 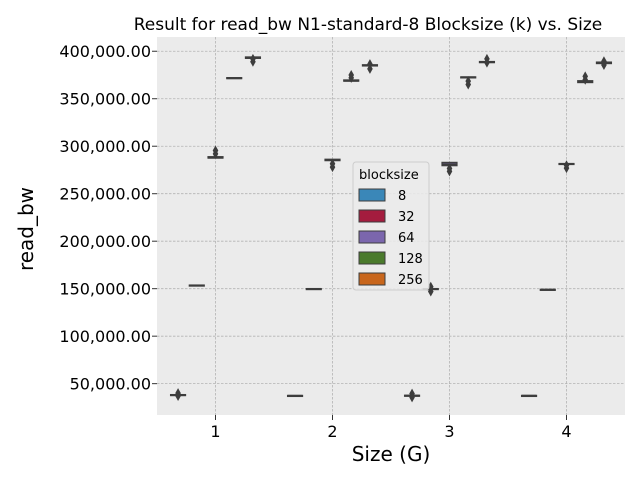 What do you see at coordinates (410, 259) in the screenshot?
I see `legend-label-128: 128` at bounding box center [410, 259].